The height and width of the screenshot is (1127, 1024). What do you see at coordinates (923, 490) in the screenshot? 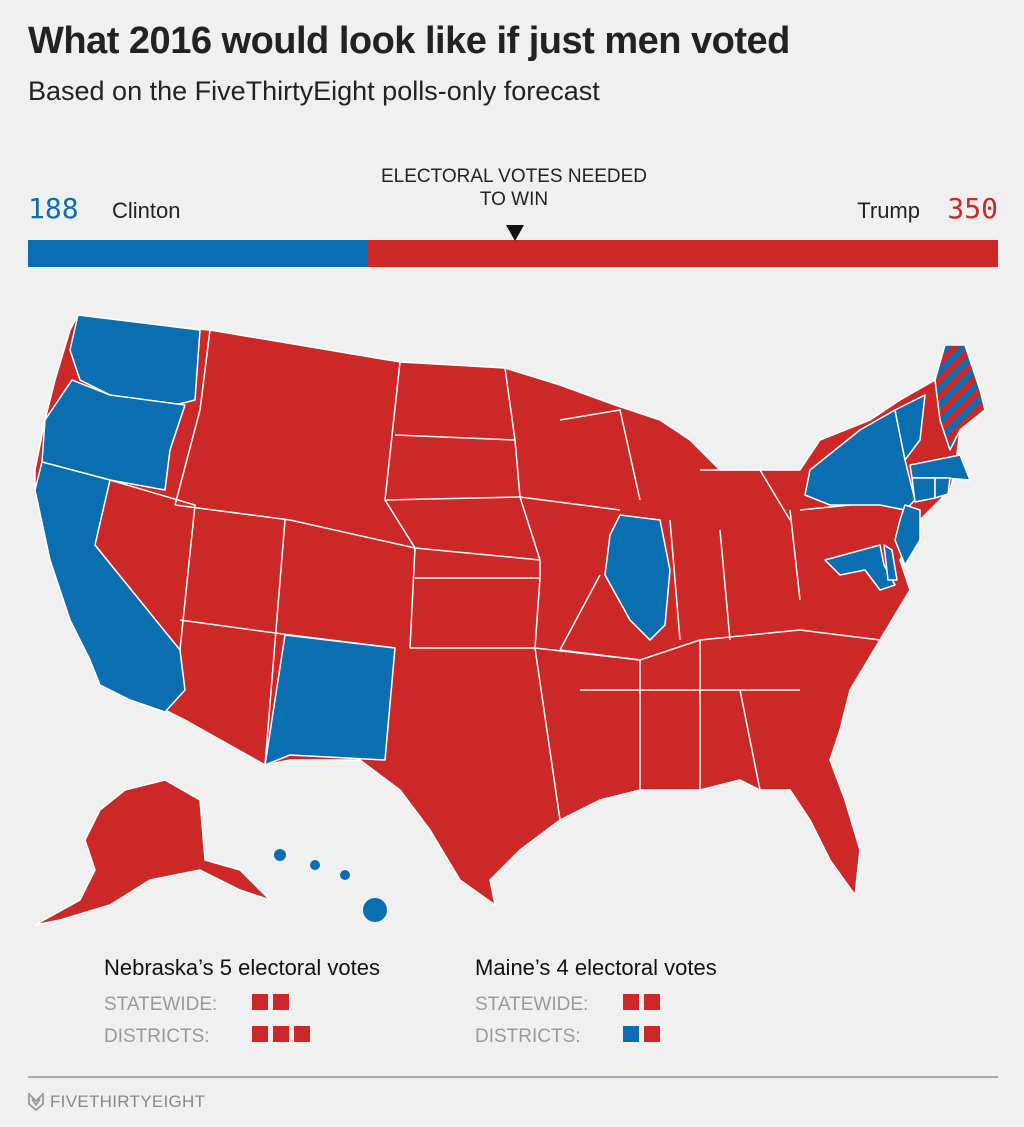
I see `state-ct` at bounding box center [923, 490].